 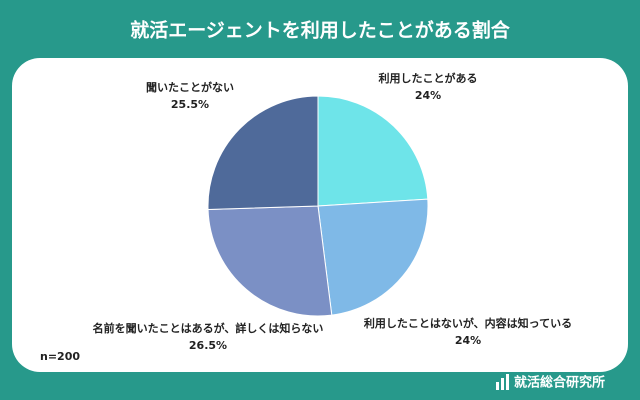 What do you see at coordinates (208, 328) in the screenshot?
I see `slice-label: 名前を聞いたことはあるが、詳しくは知らない` at bounding box center [208, 328].